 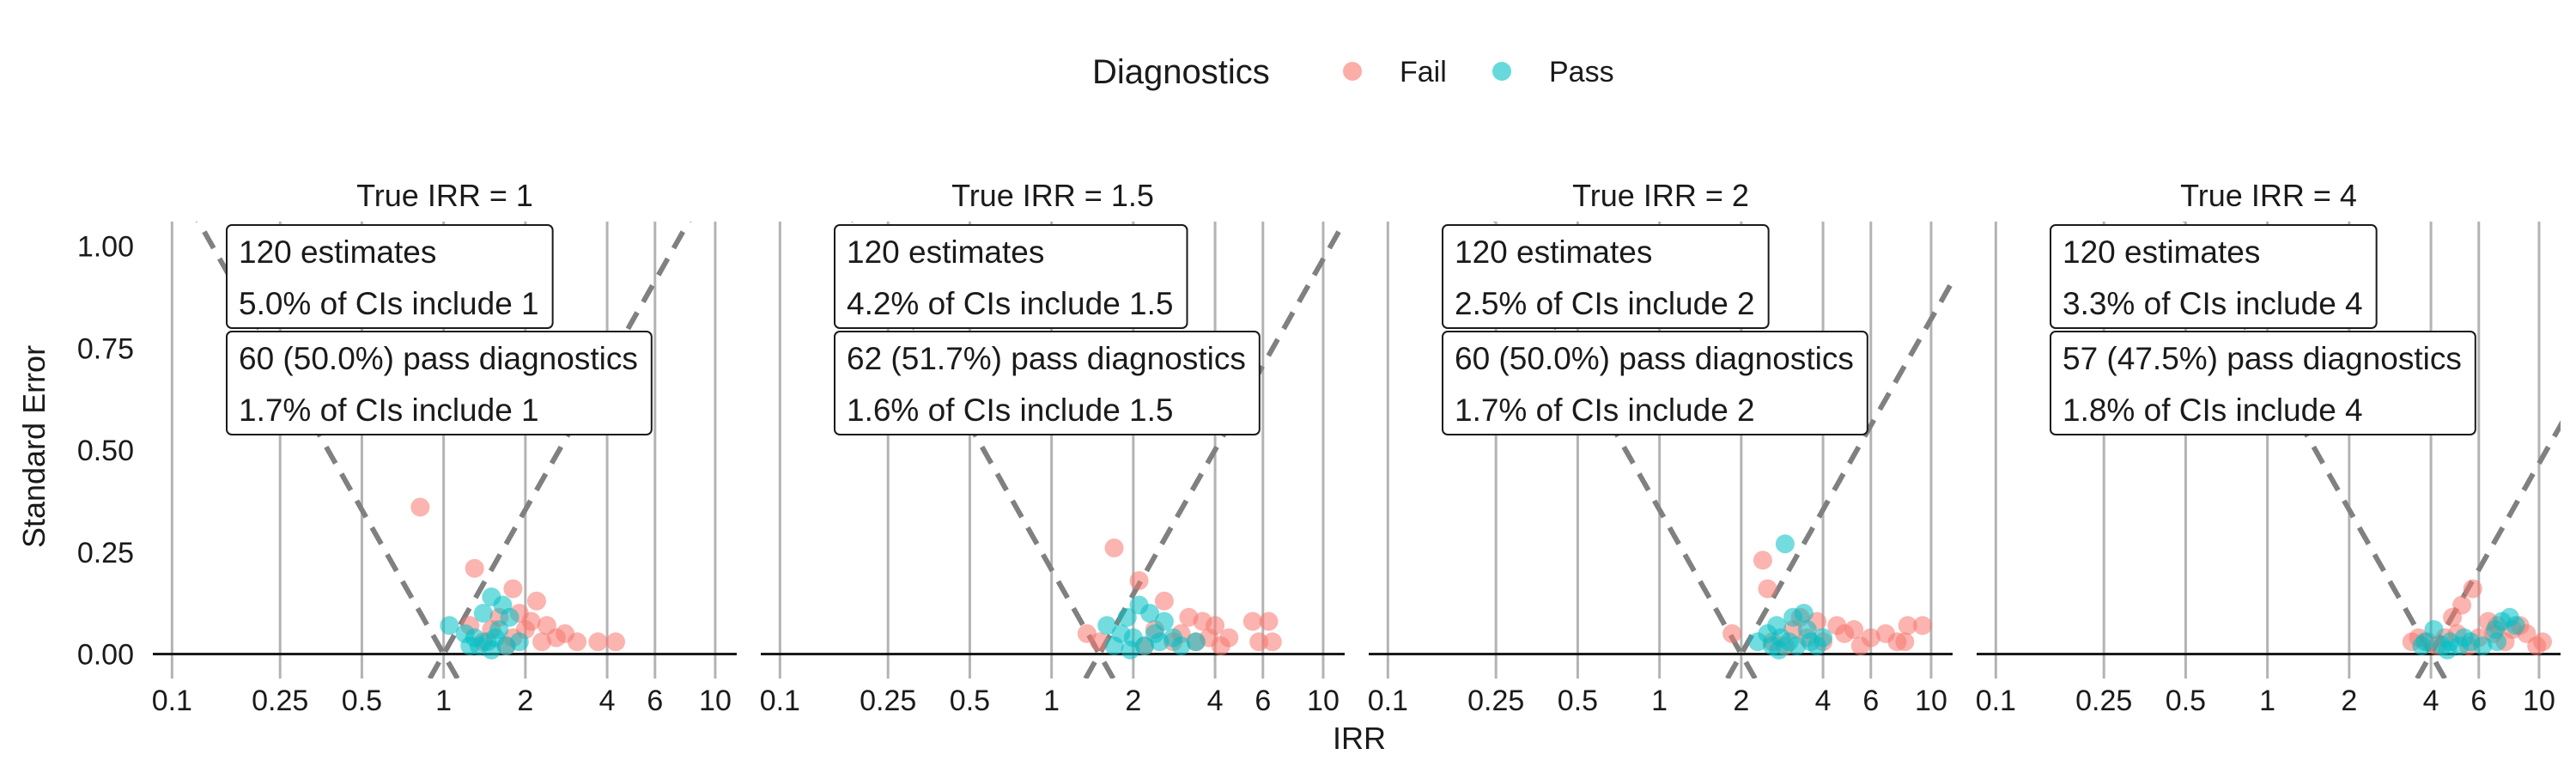 I want to click on y-tick-label: 0.50, so click(x=106, y=451).